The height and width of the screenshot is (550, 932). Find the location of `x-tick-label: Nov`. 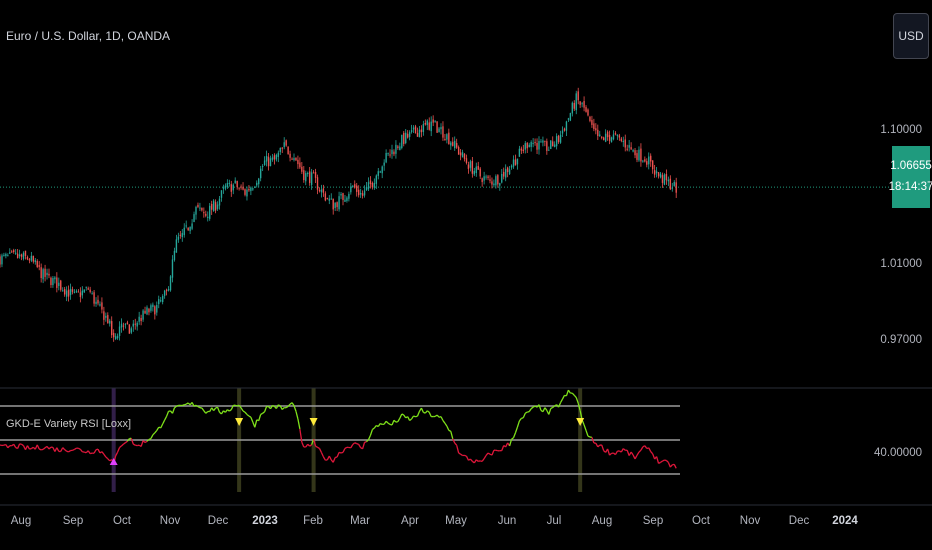

x-tick-label: Nov is located at coordinates (750, 521).